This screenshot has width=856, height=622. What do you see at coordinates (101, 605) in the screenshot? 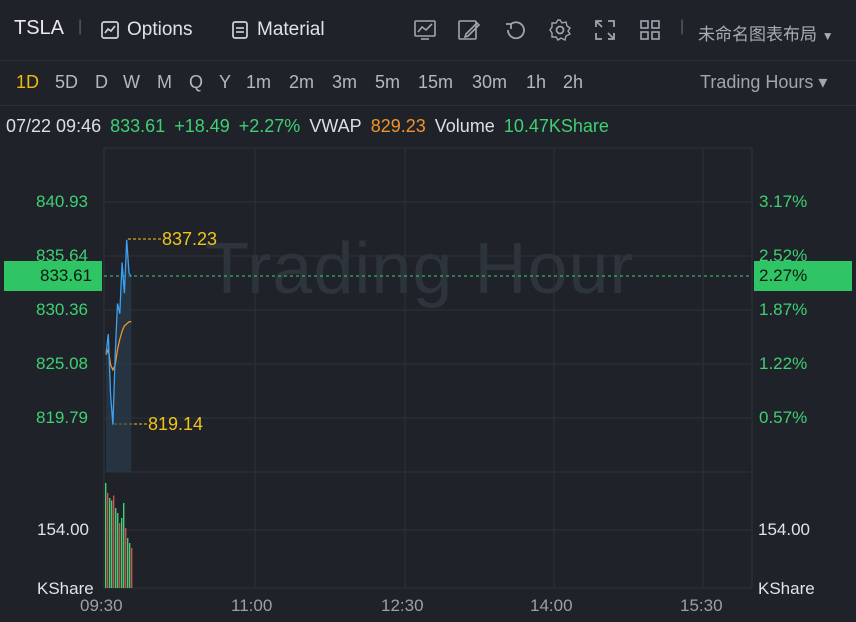
I see `time-tick-label: 09:30` at bounding box center [101, 605].